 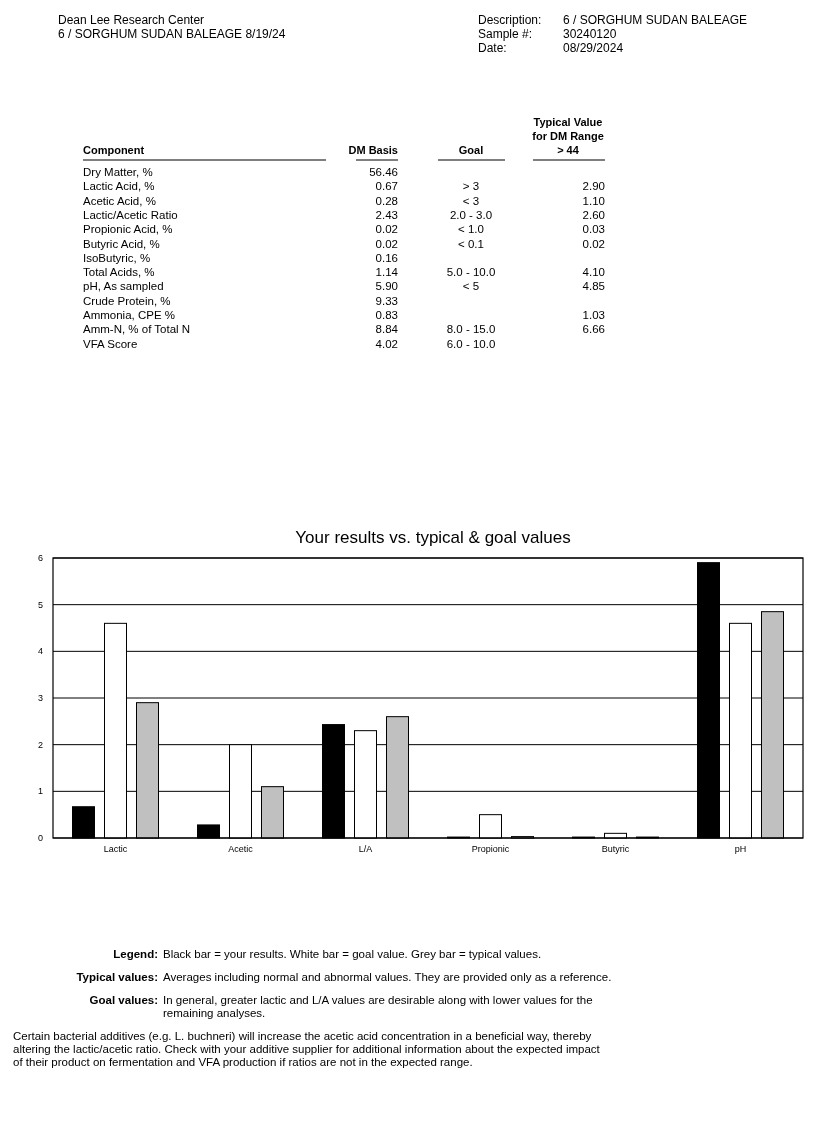 I want to click on text: 4.85, so click(x=593, y=286).